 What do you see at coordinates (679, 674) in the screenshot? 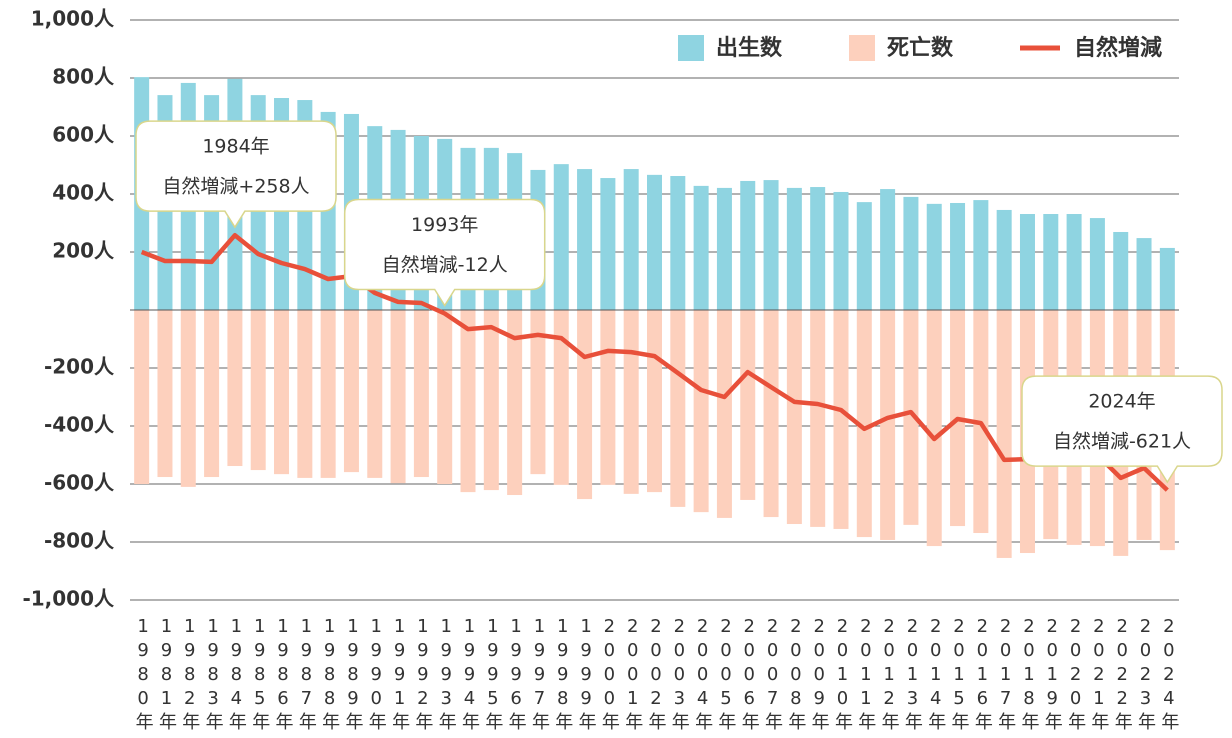
I see `x-tick-label: 2003年` at bounding box center [679, 674].